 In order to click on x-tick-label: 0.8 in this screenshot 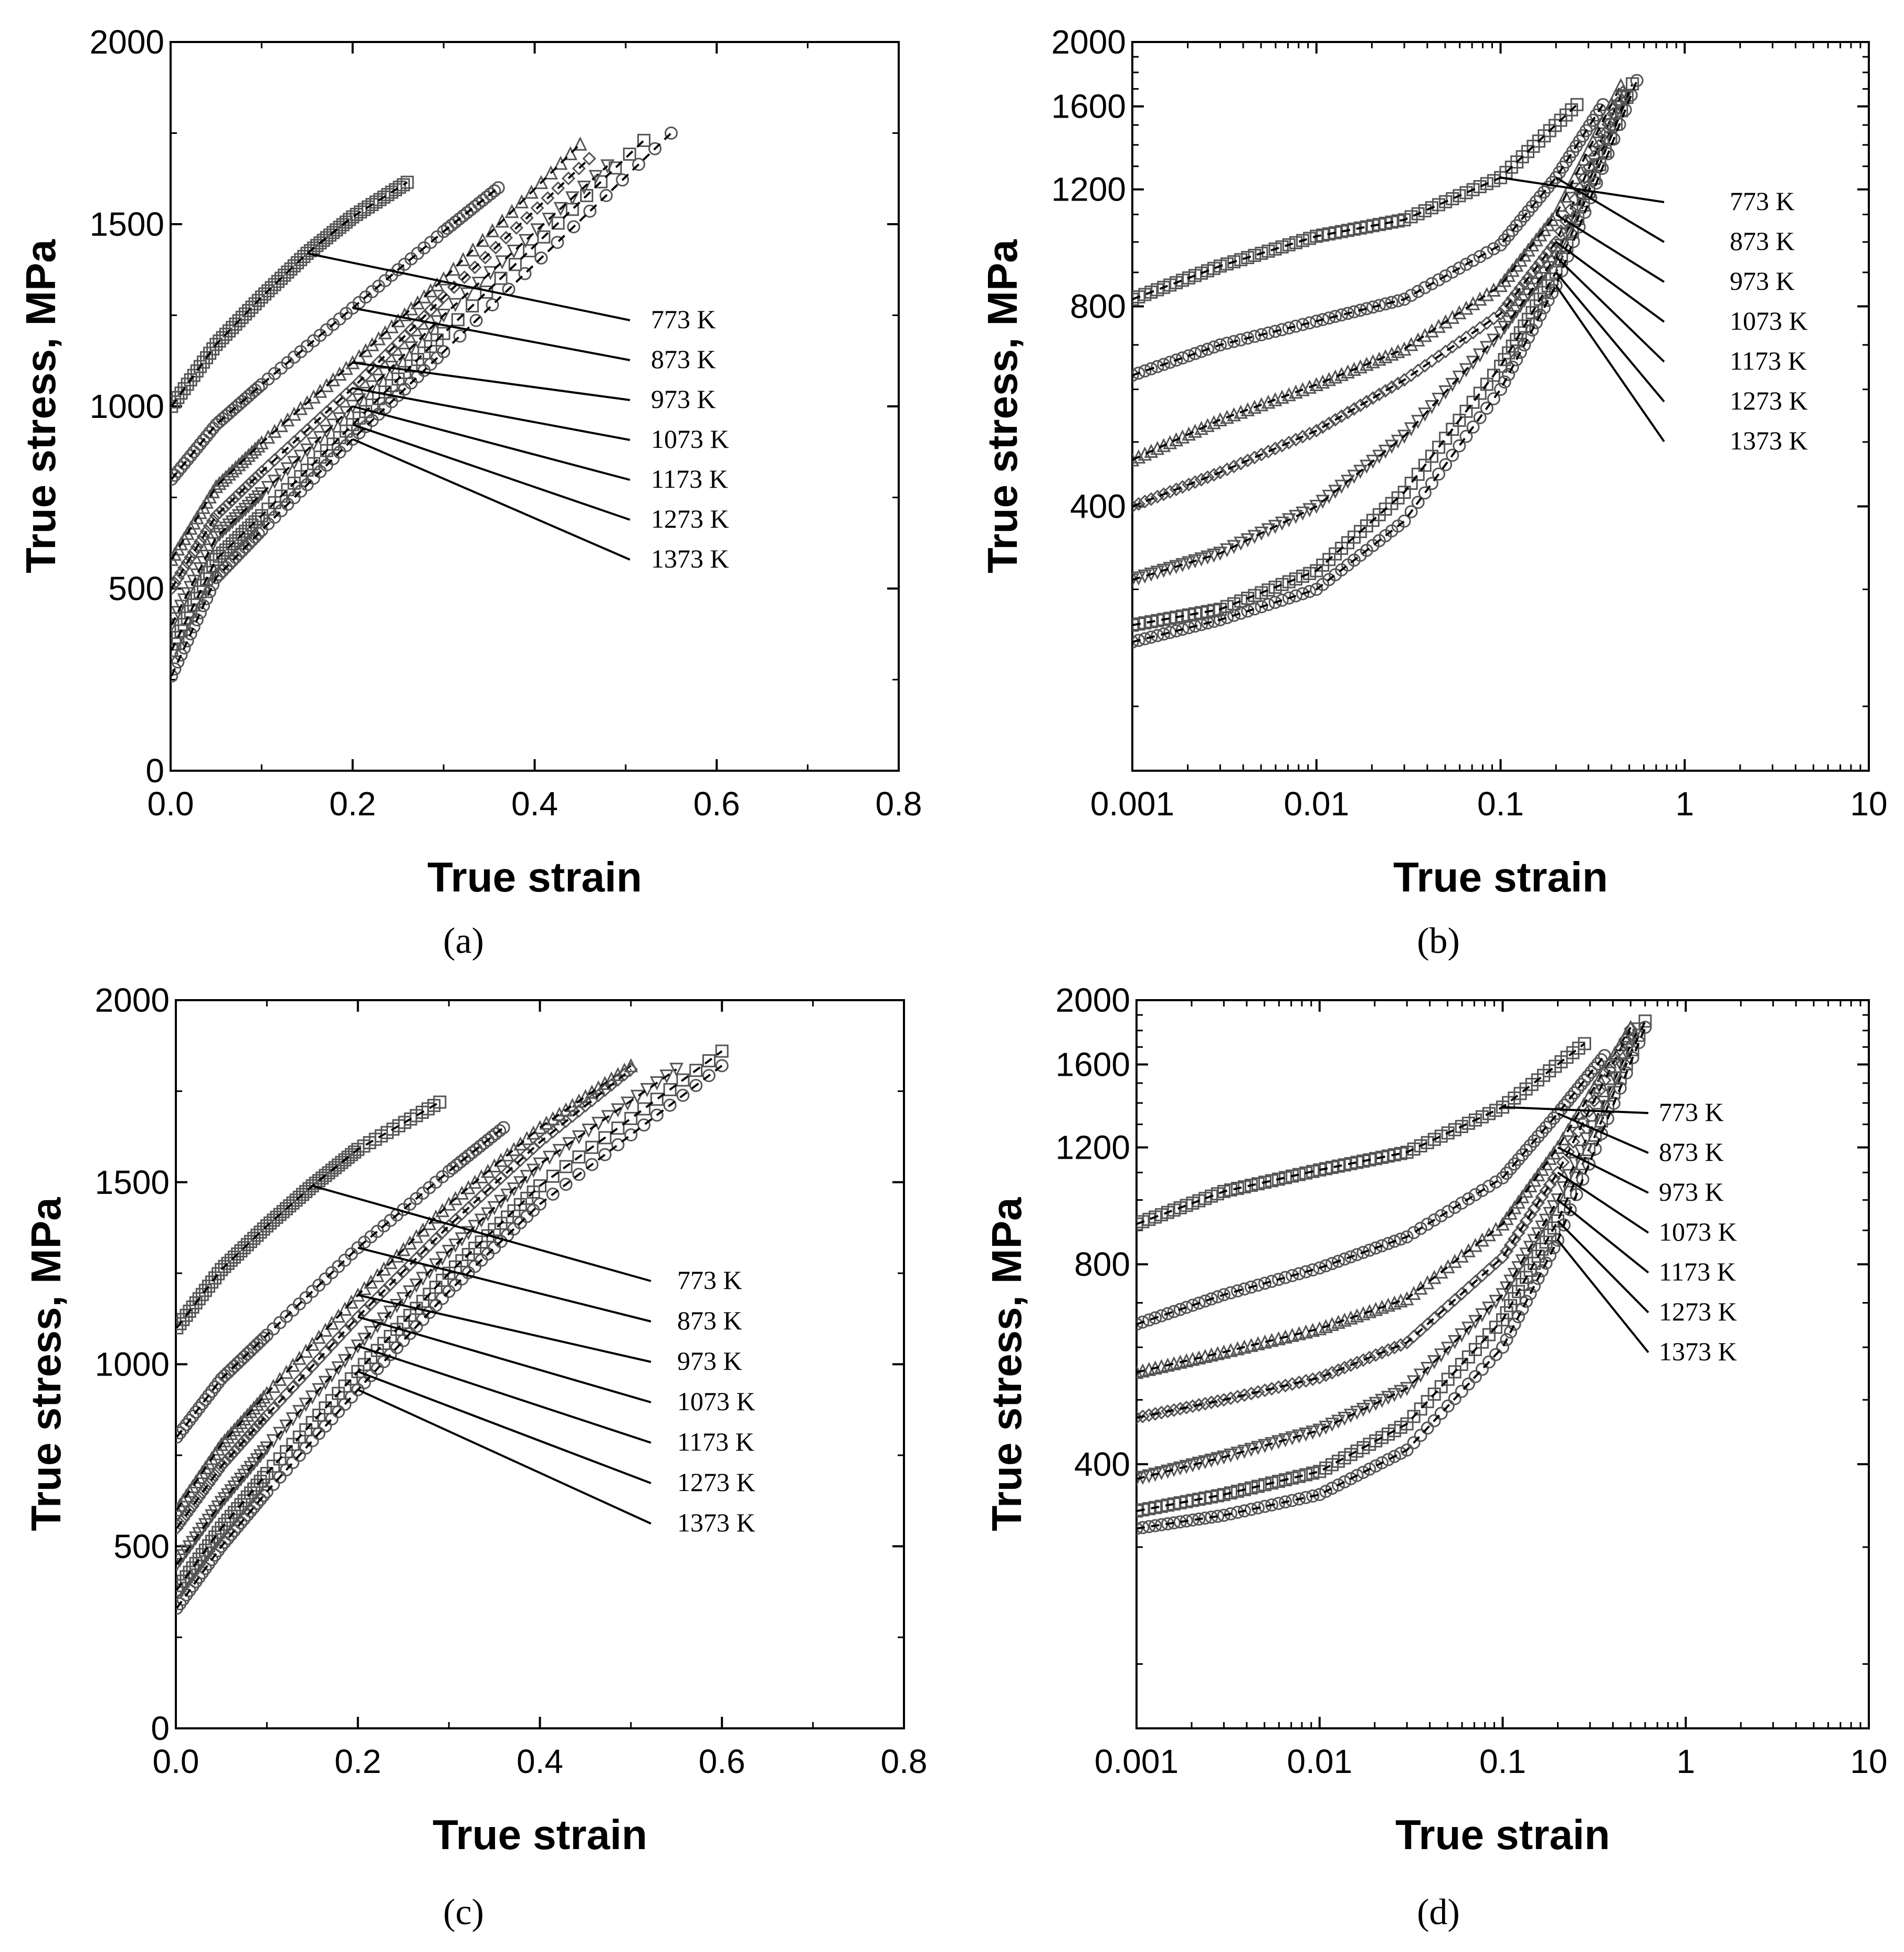, I will do `click(899, 804)`.